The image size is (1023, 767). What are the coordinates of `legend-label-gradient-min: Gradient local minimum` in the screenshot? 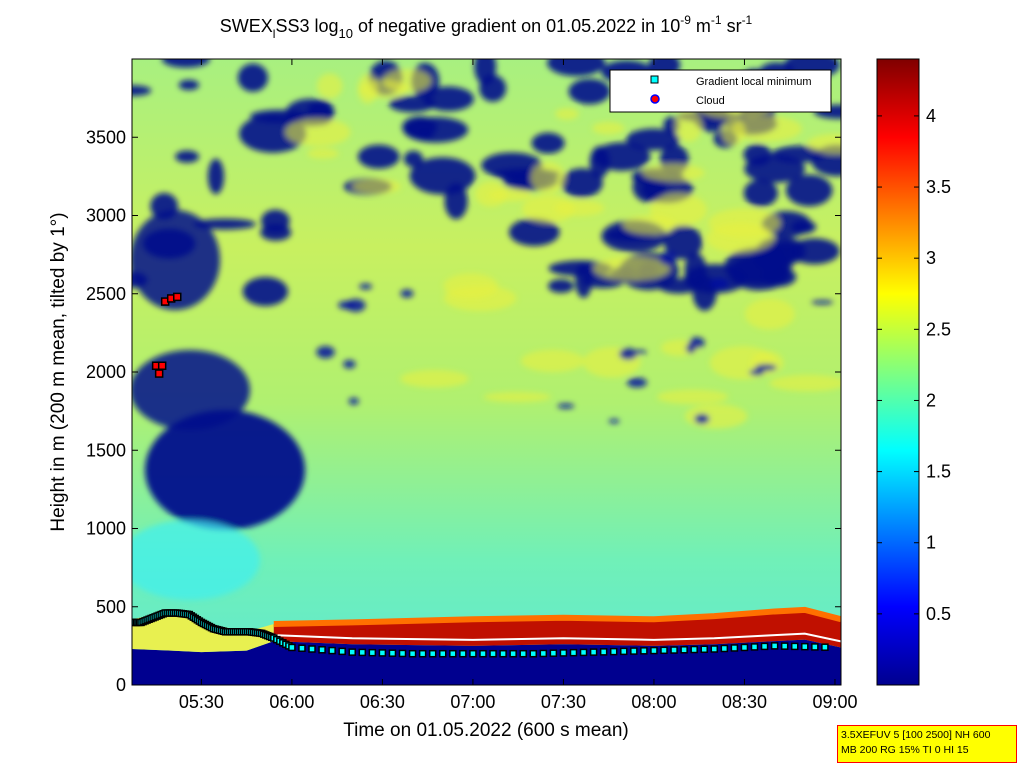 It's located at (754, 82).